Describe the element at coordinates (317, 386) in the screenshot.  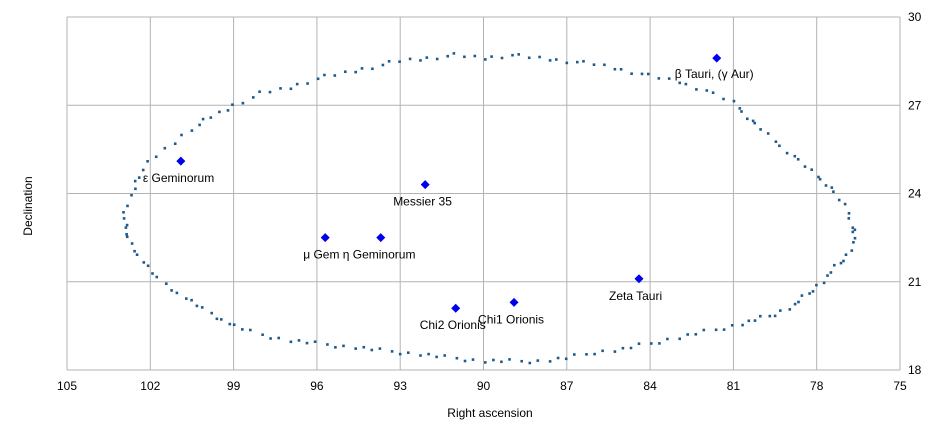
I see `x-tick-label-3: 96` at that location.